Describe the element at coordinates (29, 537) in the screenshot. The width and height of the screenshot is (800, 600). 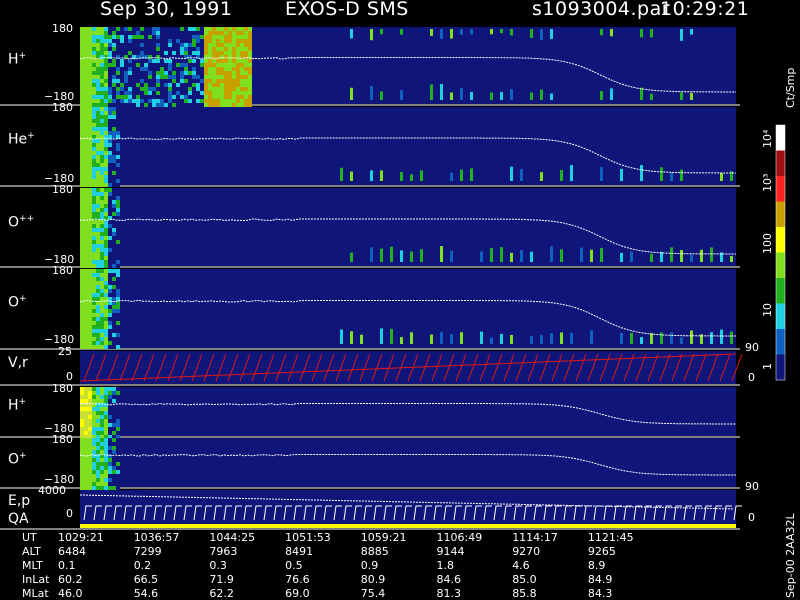
I see `ephem-row-label-ut: UT` at that location.